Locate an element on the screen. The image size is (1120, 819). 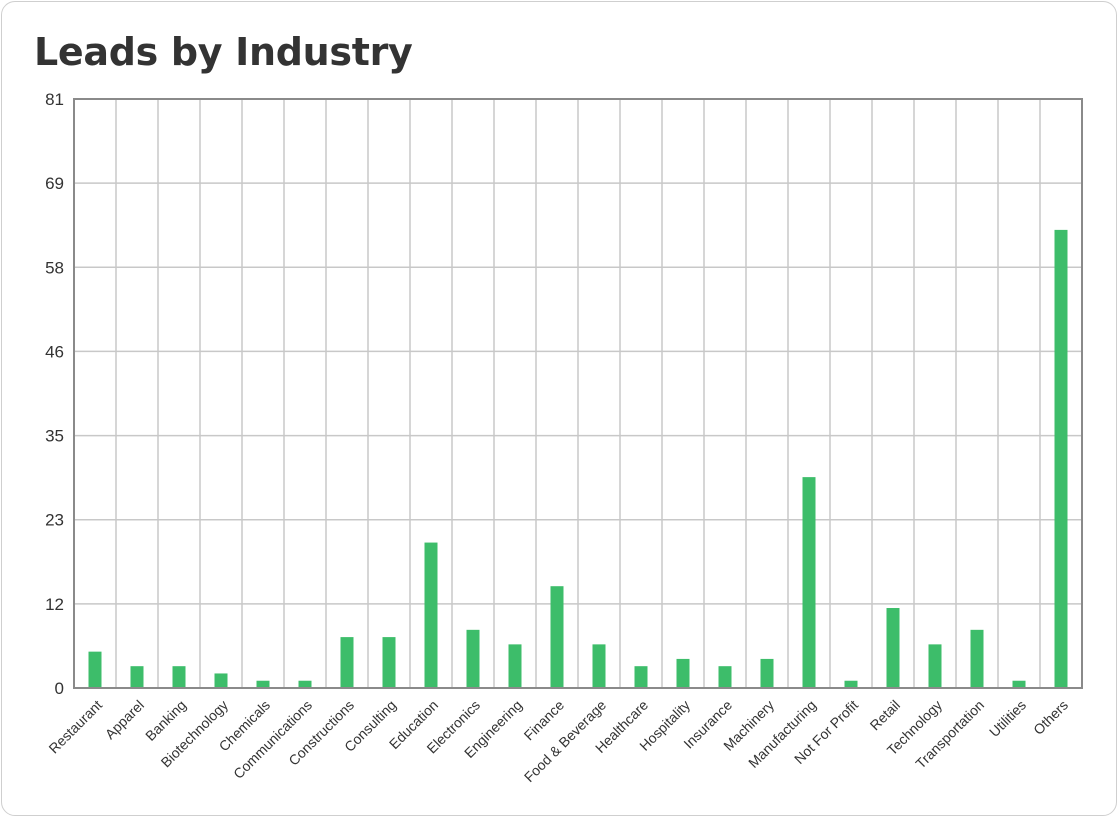
y-tick-label: 46 is located at coordinates (54, 351).